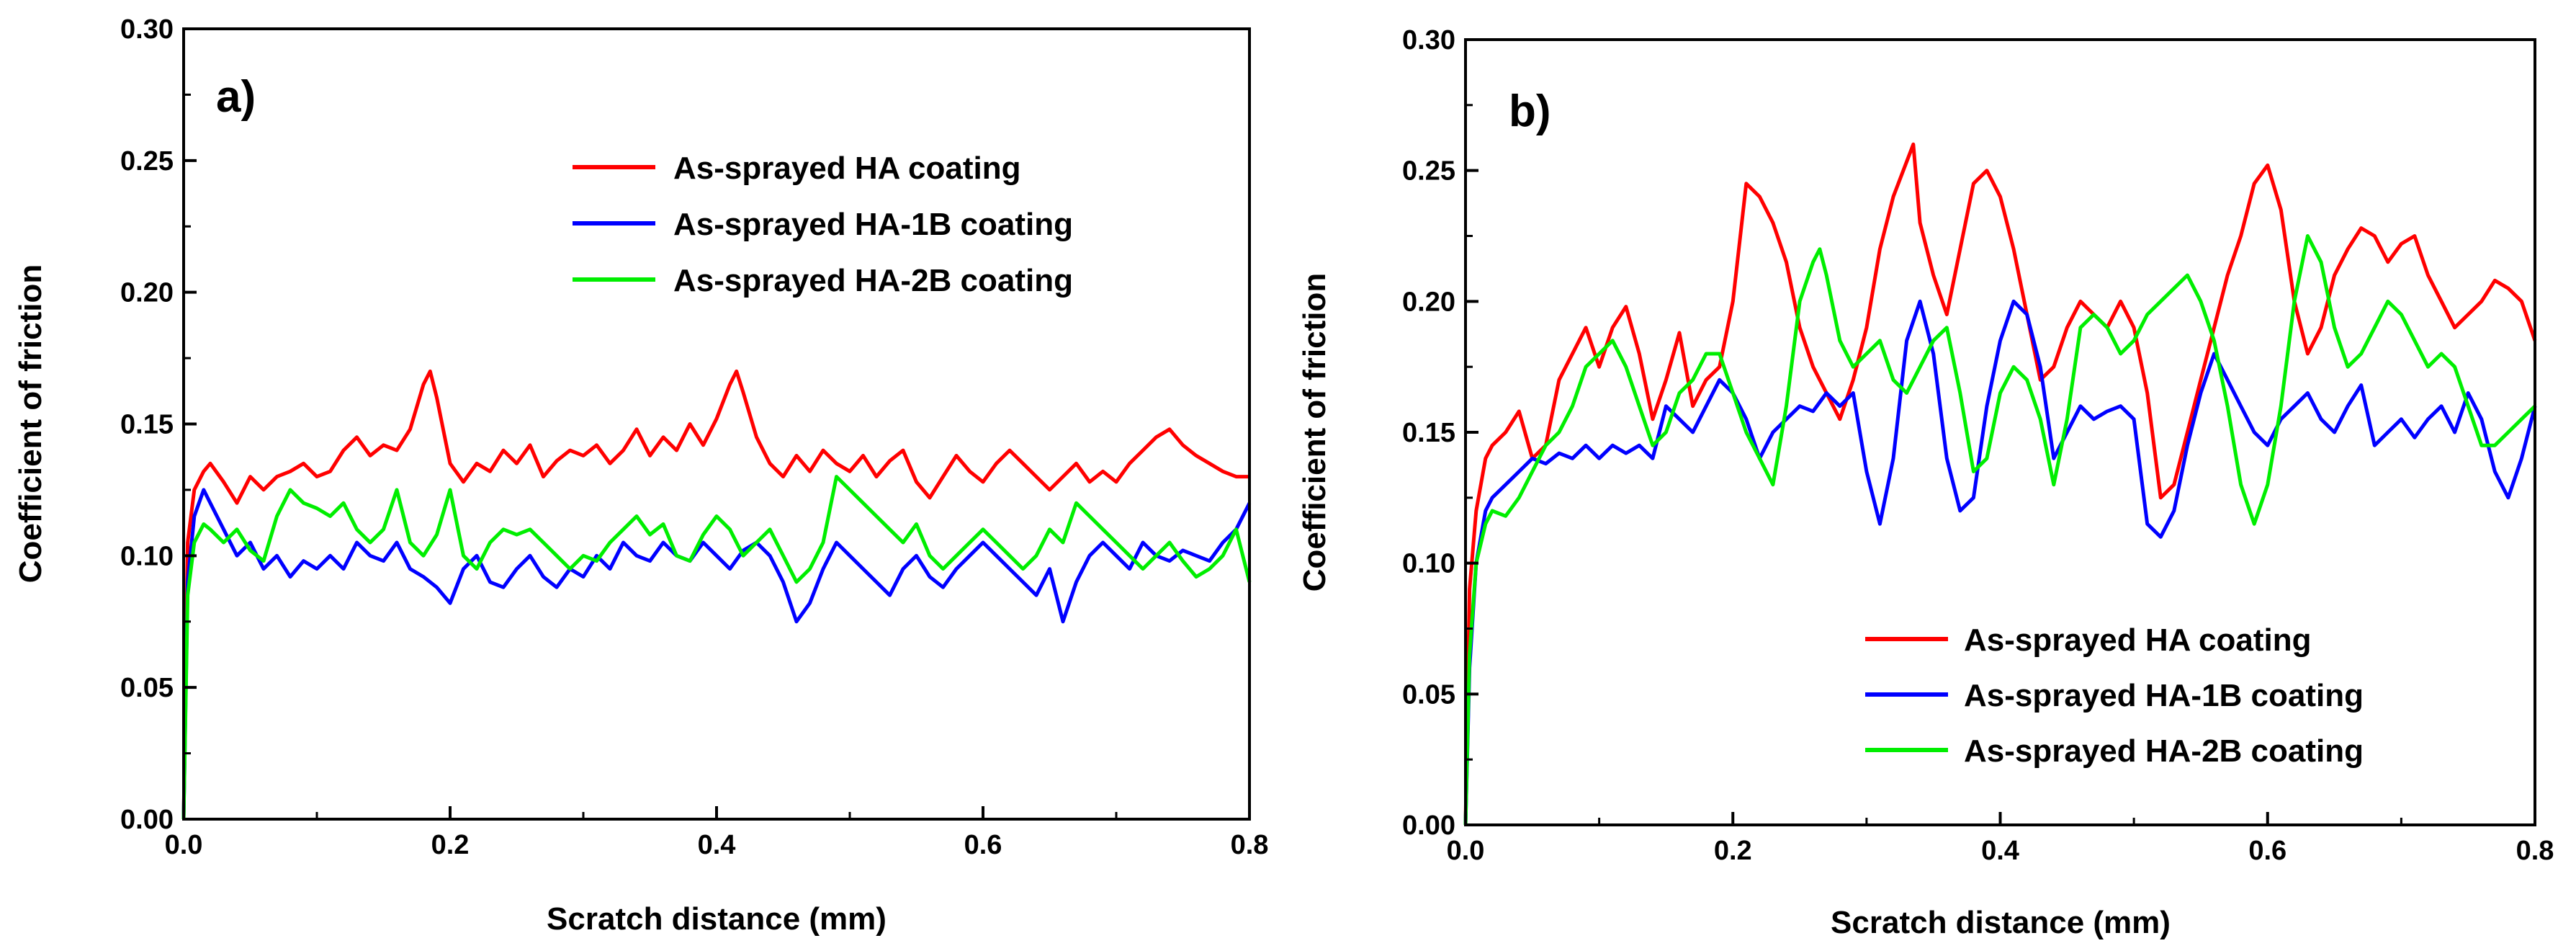 The image size is (2576, 951). I want to click on panel-a-ylabel: Coefficient of friction, so click(30, 423).